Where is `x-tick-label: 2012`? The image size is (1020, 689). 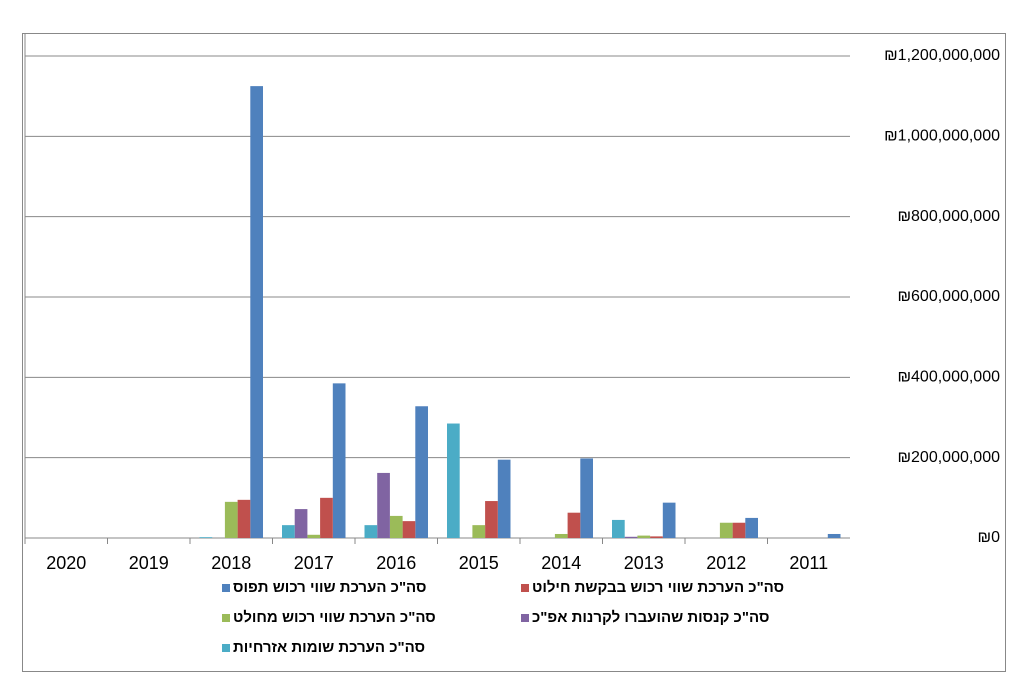
x-tick-label: 2012 is located at coordinates (726, 563).